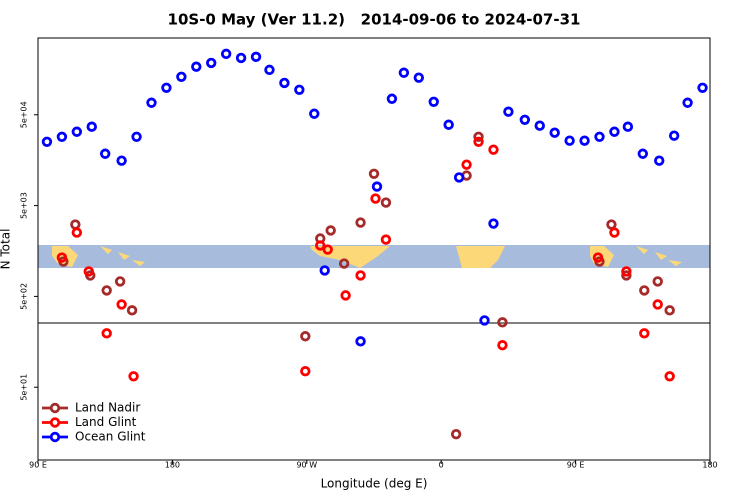  Describe the element at coordinates (106, 422) in the screenshot. I see `legend-label: Land Glint` at that location.